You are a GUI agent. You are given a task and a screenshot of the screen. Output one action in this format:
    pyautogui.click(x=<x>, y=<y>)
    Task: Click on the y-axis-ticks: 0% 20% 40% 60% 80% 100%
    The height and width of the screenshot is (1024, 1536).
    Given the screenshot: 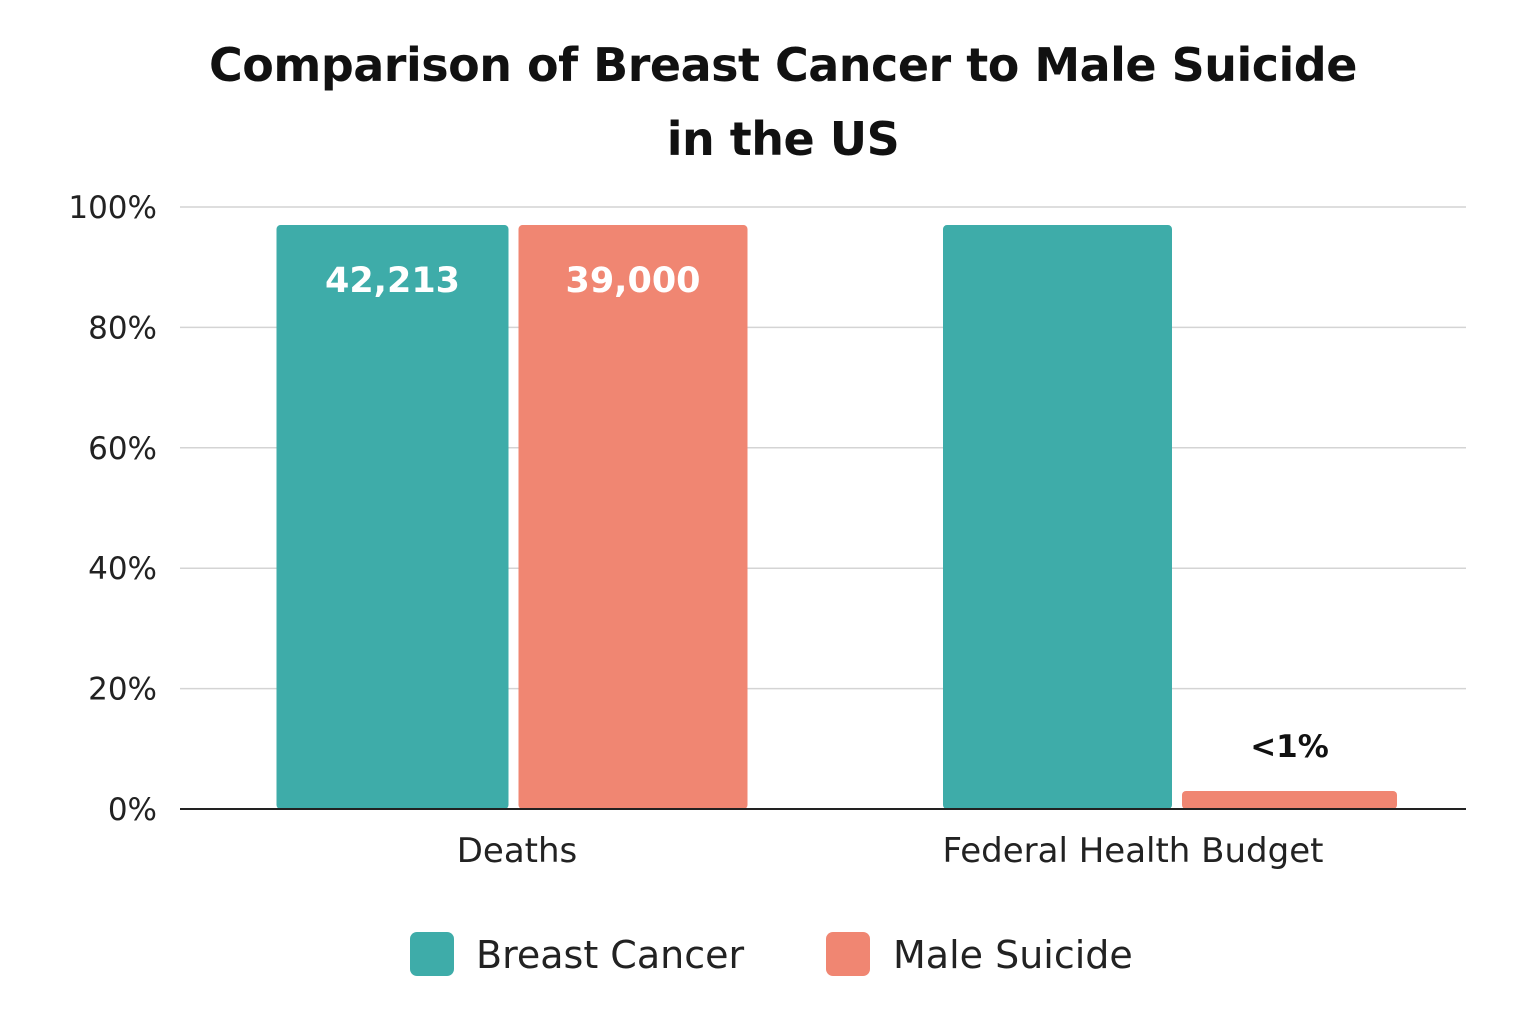 What is the action you would take?
    pyautogui.click(x=112, y=509)
    